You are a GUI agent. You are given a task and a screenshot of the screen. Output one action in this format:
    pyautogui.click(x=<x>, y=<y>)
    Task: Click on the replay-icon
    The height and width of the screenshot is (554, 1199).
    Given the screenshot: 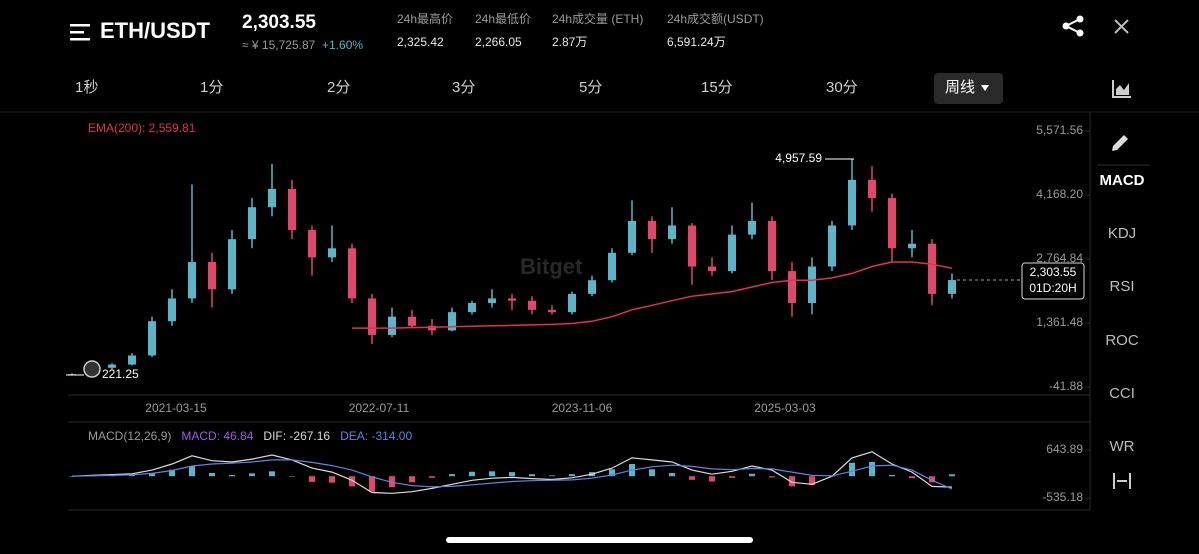 What is the action you would take?
    pyautogui.click(x=92, y=369)
    